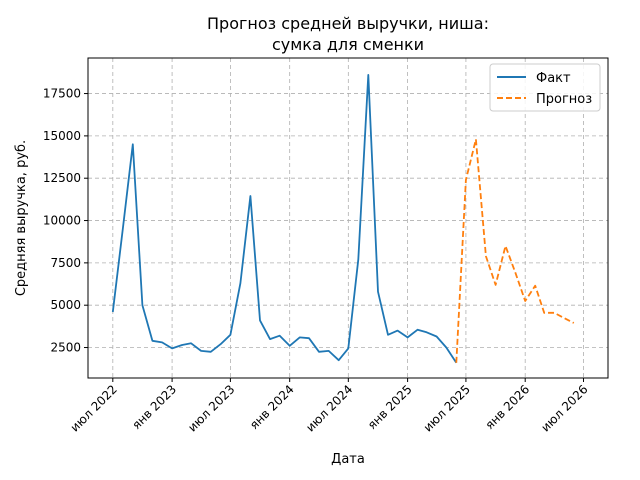  What do you see at coordinates (553, 78) in the screenshot?
I see `legend-label-fact: Факт` at bounding box center [553, 78].